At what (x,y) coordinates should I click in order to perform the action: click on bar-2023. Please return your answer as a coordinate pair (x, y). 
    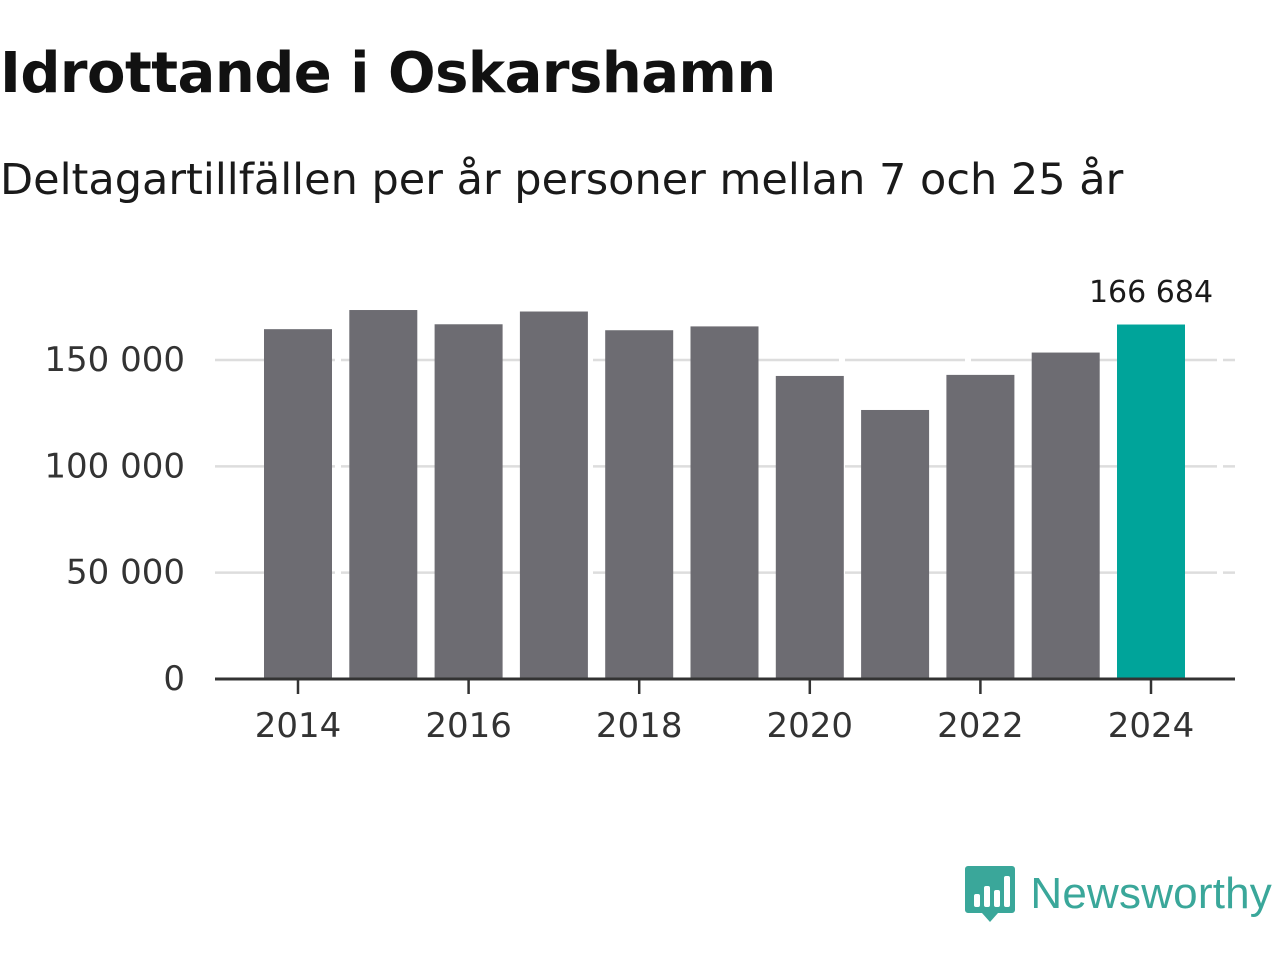
    Looking at the image, I should click on (1065, 515).